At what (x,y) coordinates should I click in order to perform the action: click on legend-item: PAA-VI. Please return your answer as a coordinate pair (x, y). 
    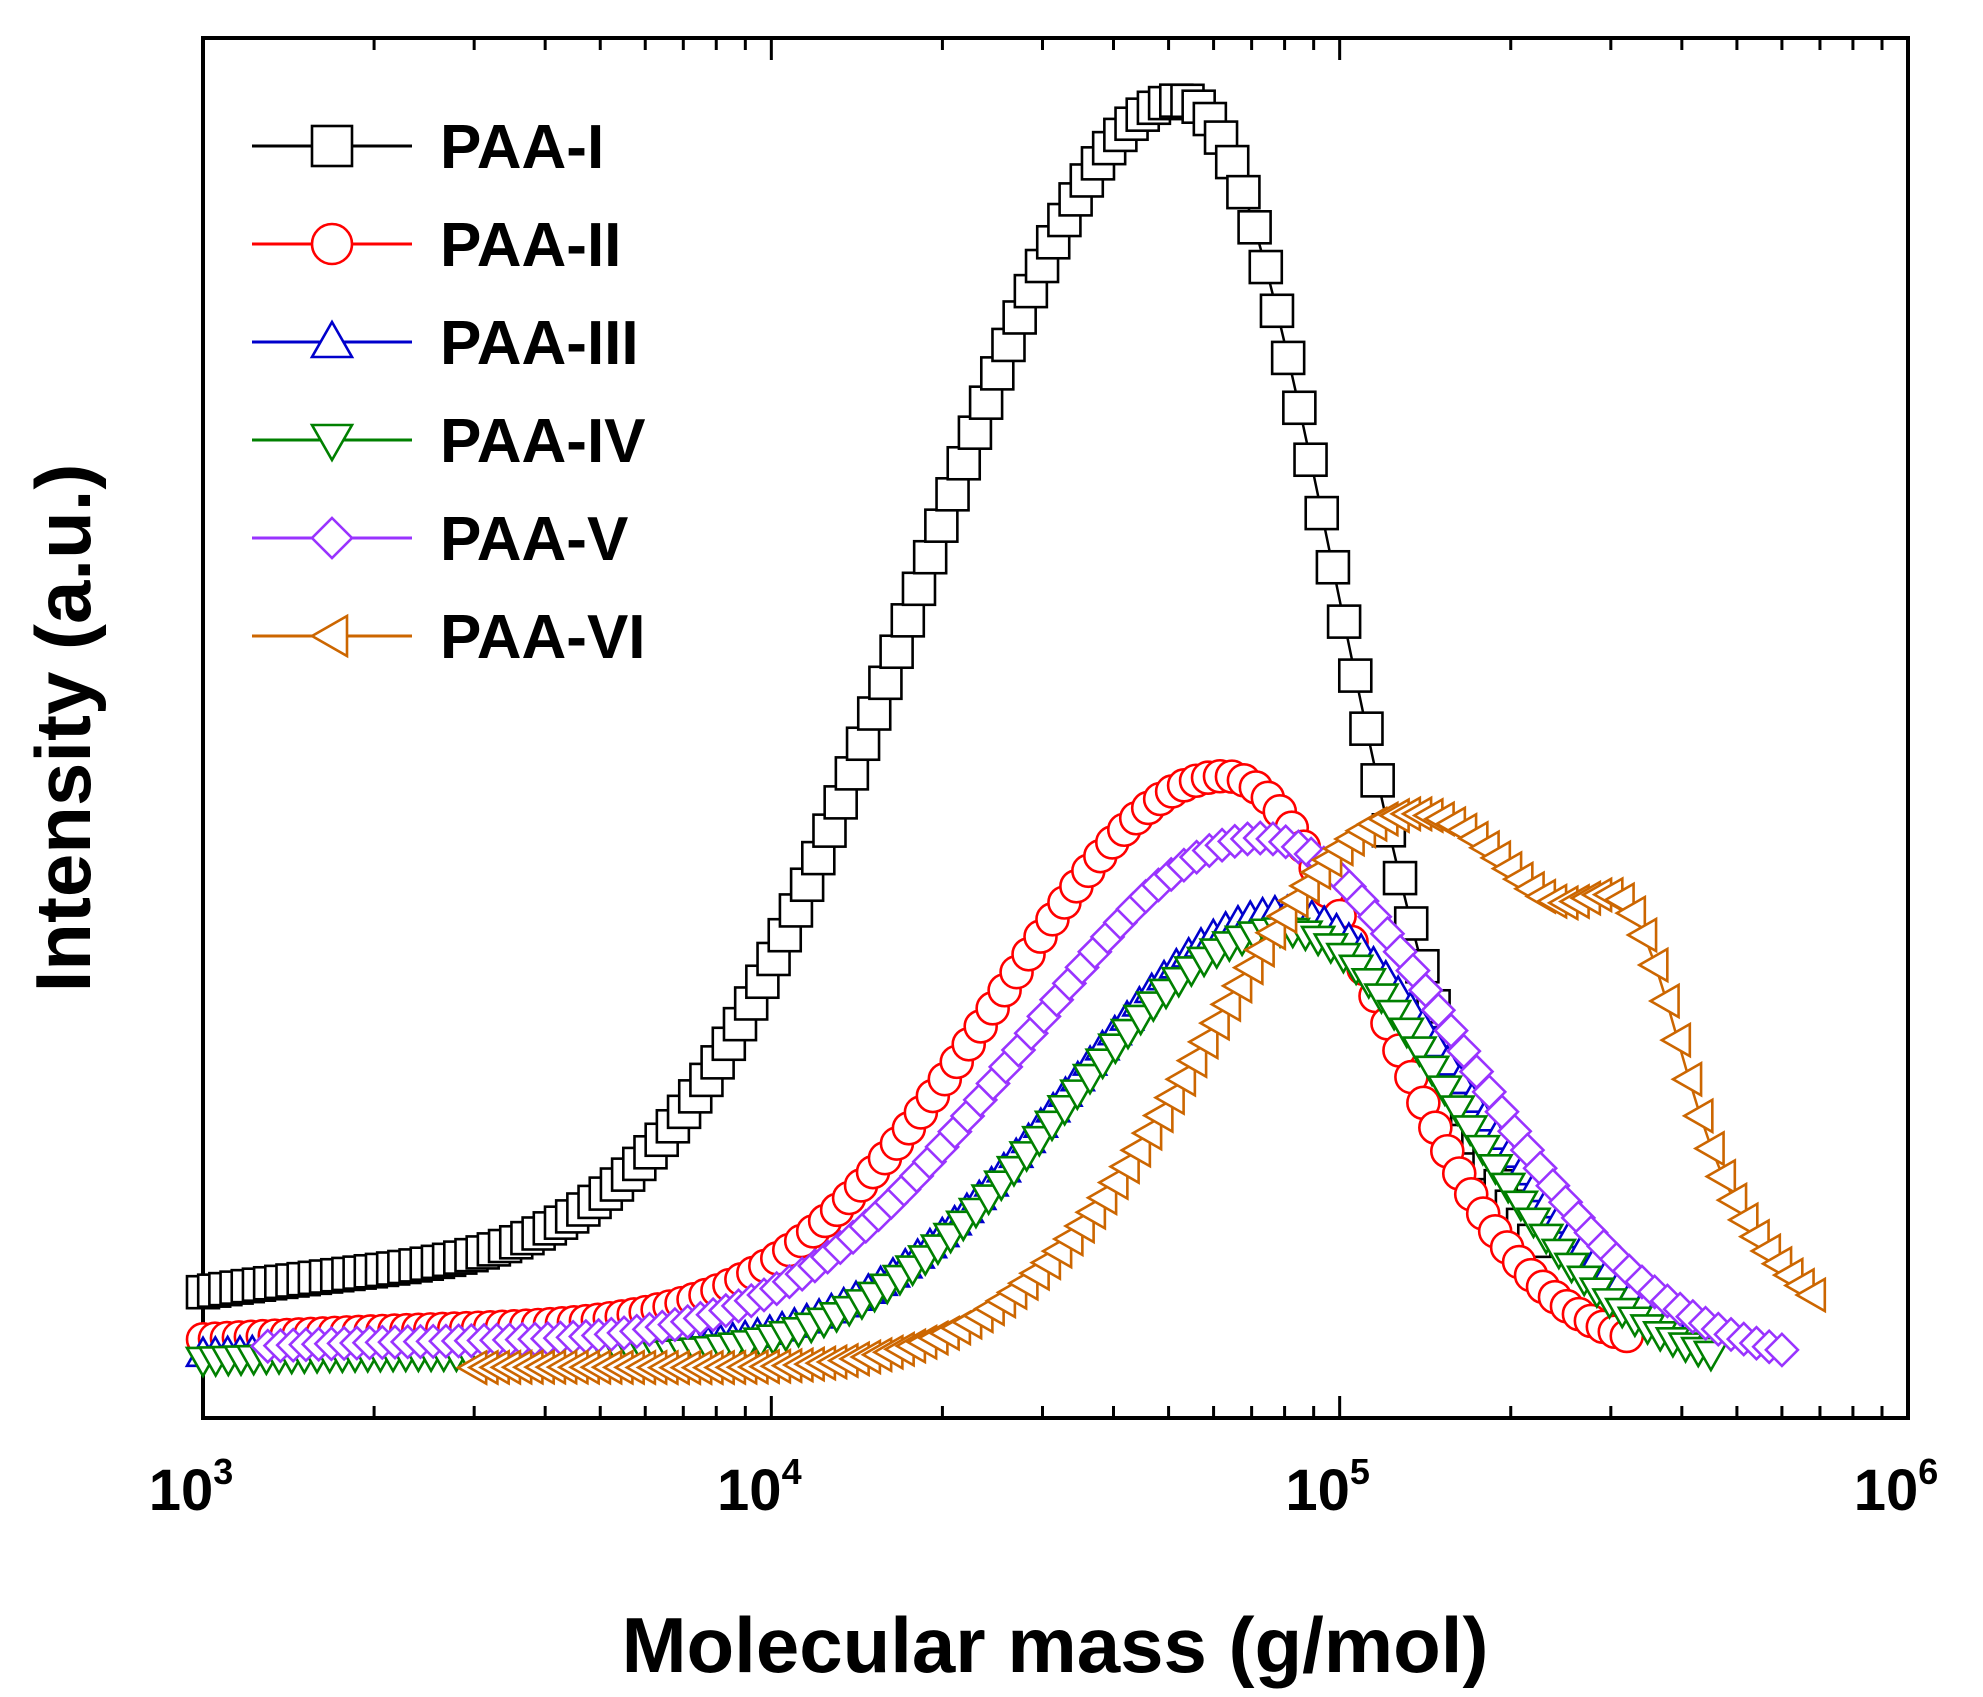
    Looking at the image, I should click on (449, 637).